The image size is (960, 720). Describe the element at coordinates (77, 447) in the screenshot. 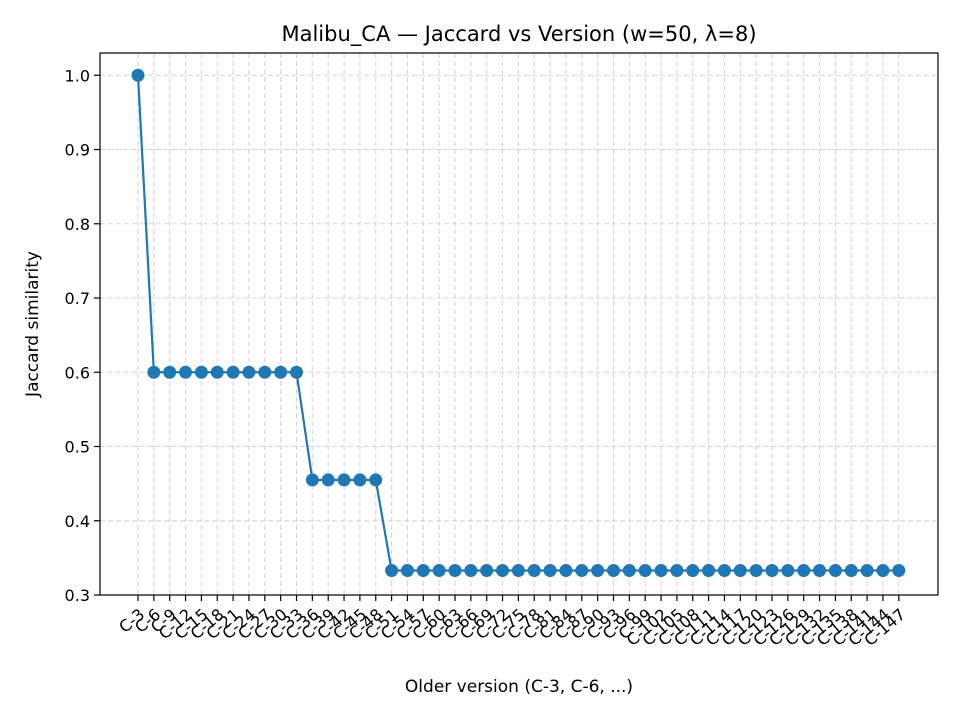

I see `y-tick-label: 0.5` at that location.